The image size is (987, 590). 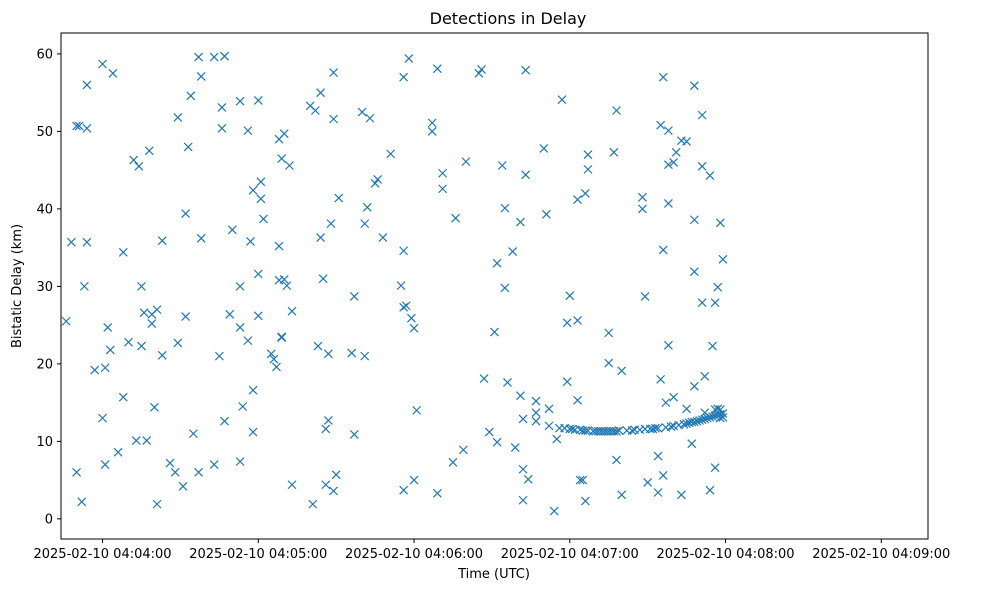 What do you see at coordinates (44, 132) in the screenshot?
I see `y-tick-label: 50` at bounding box center [44, 132].